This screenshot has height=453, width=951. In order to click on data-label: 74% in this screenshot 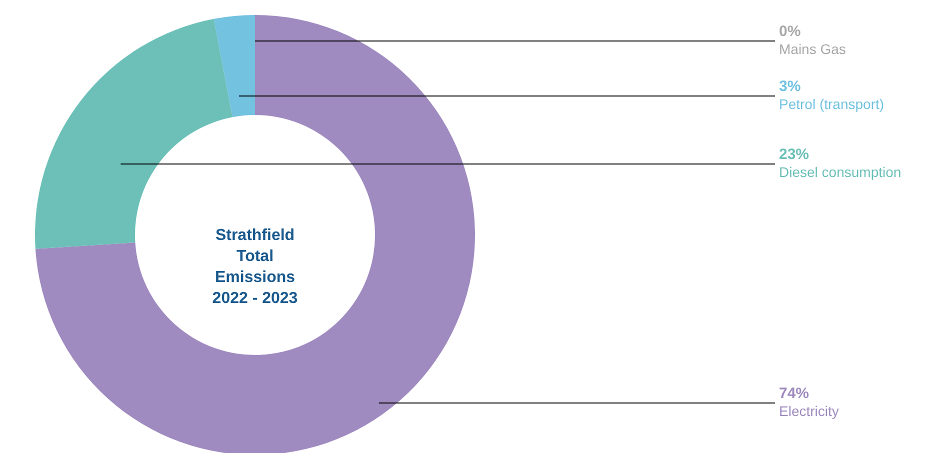, I will do `click(794, 393)`.